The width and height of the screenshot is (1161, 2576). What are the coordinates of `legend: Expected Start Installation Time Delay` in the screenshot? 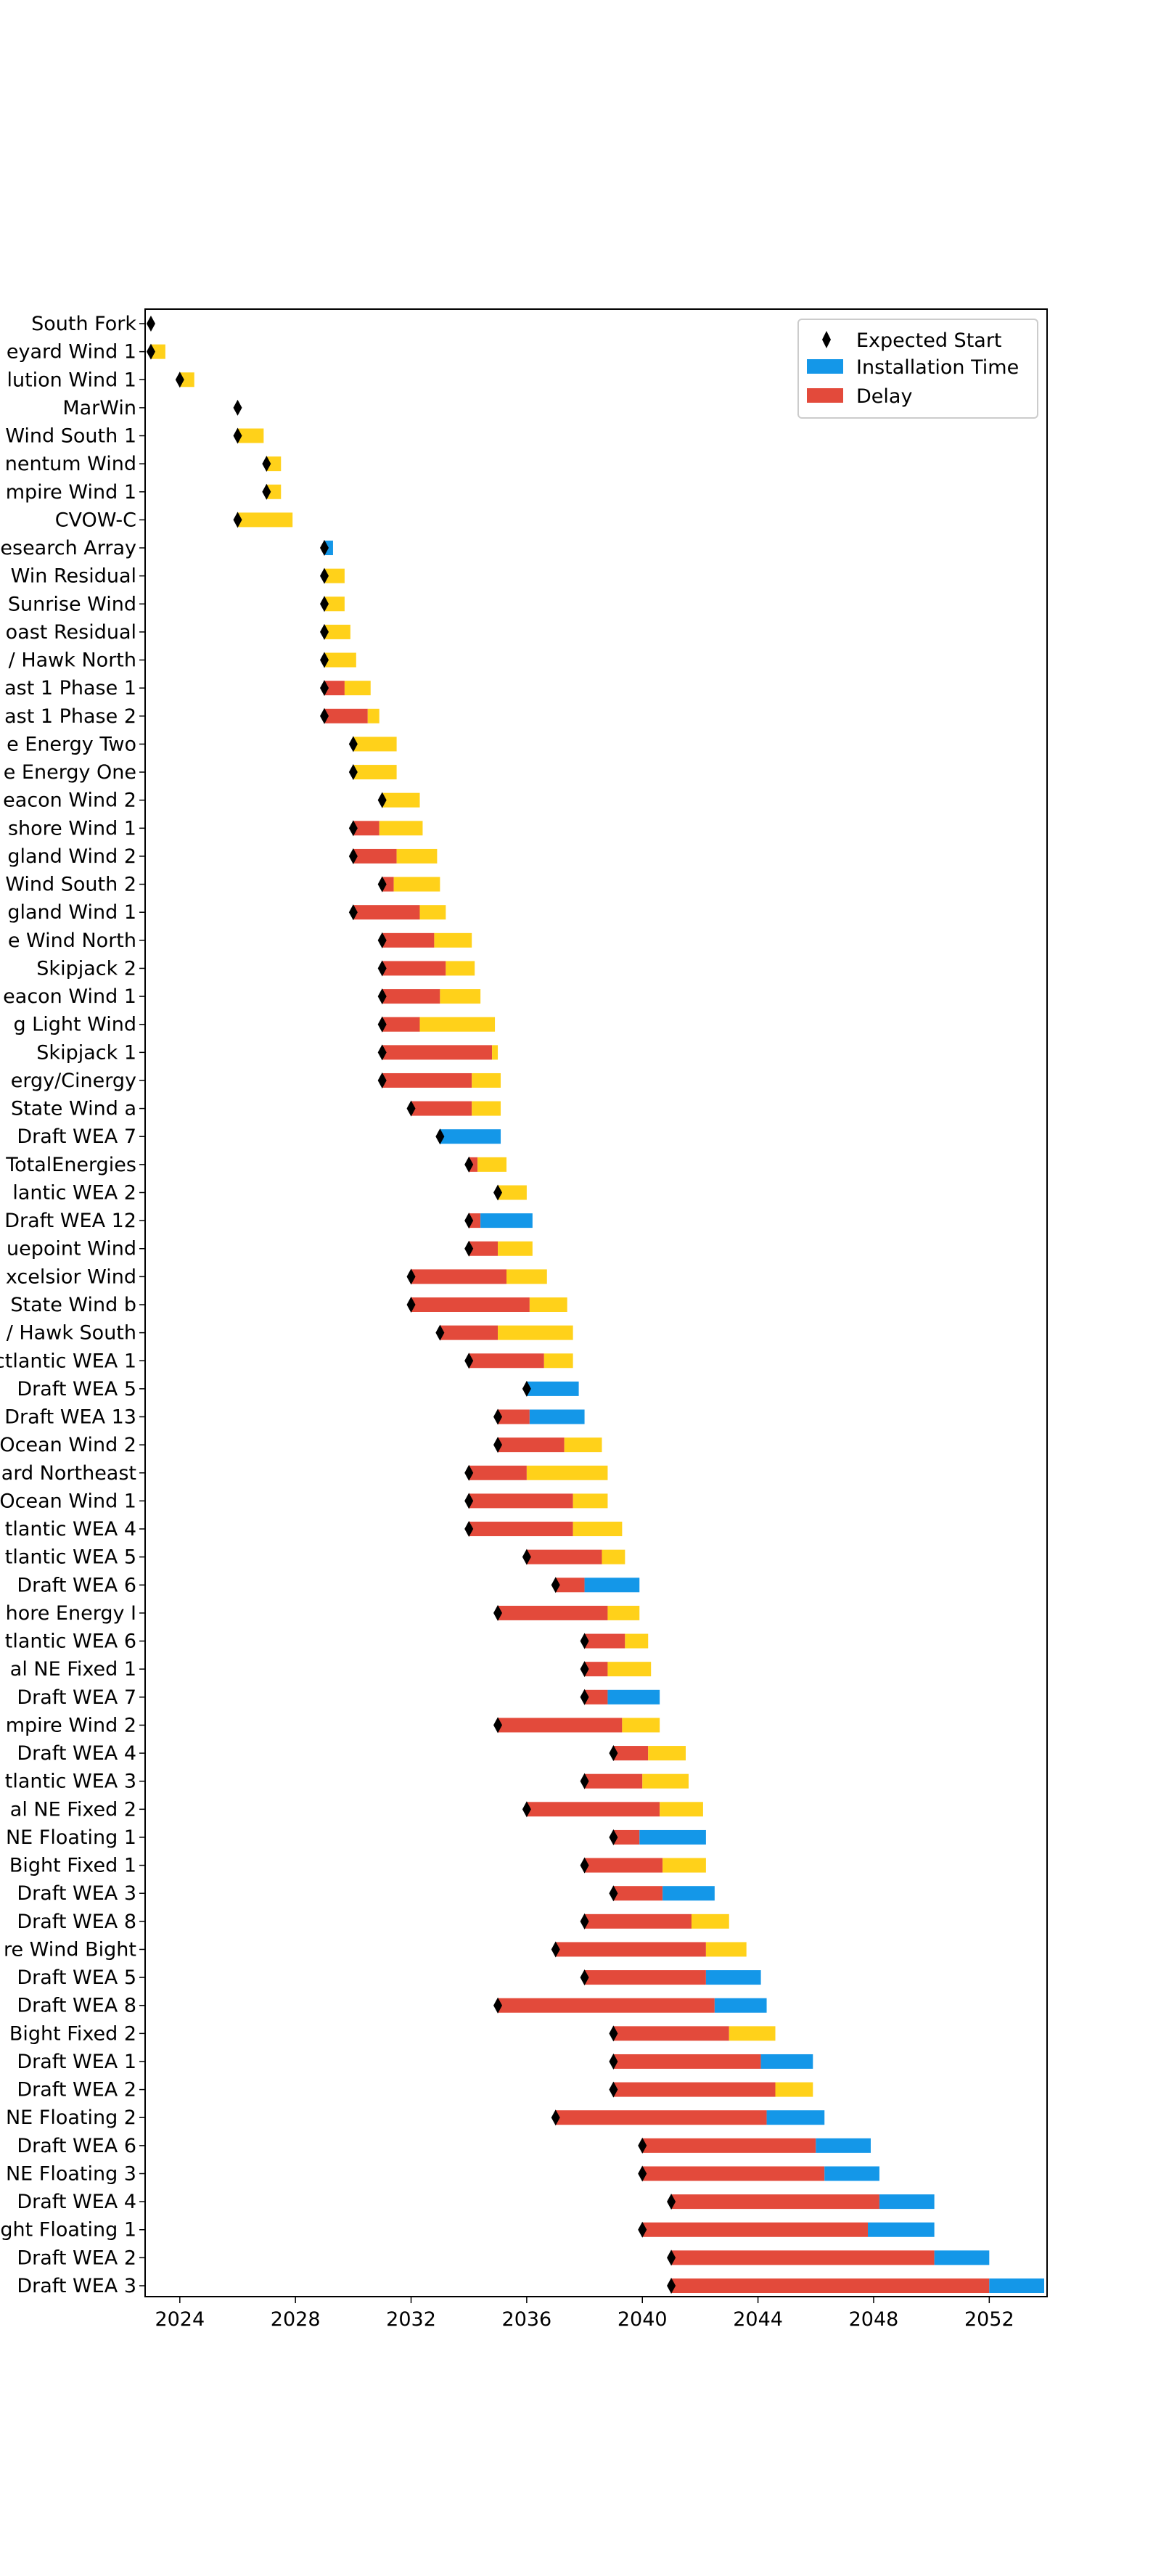 It's located at (917, 369).